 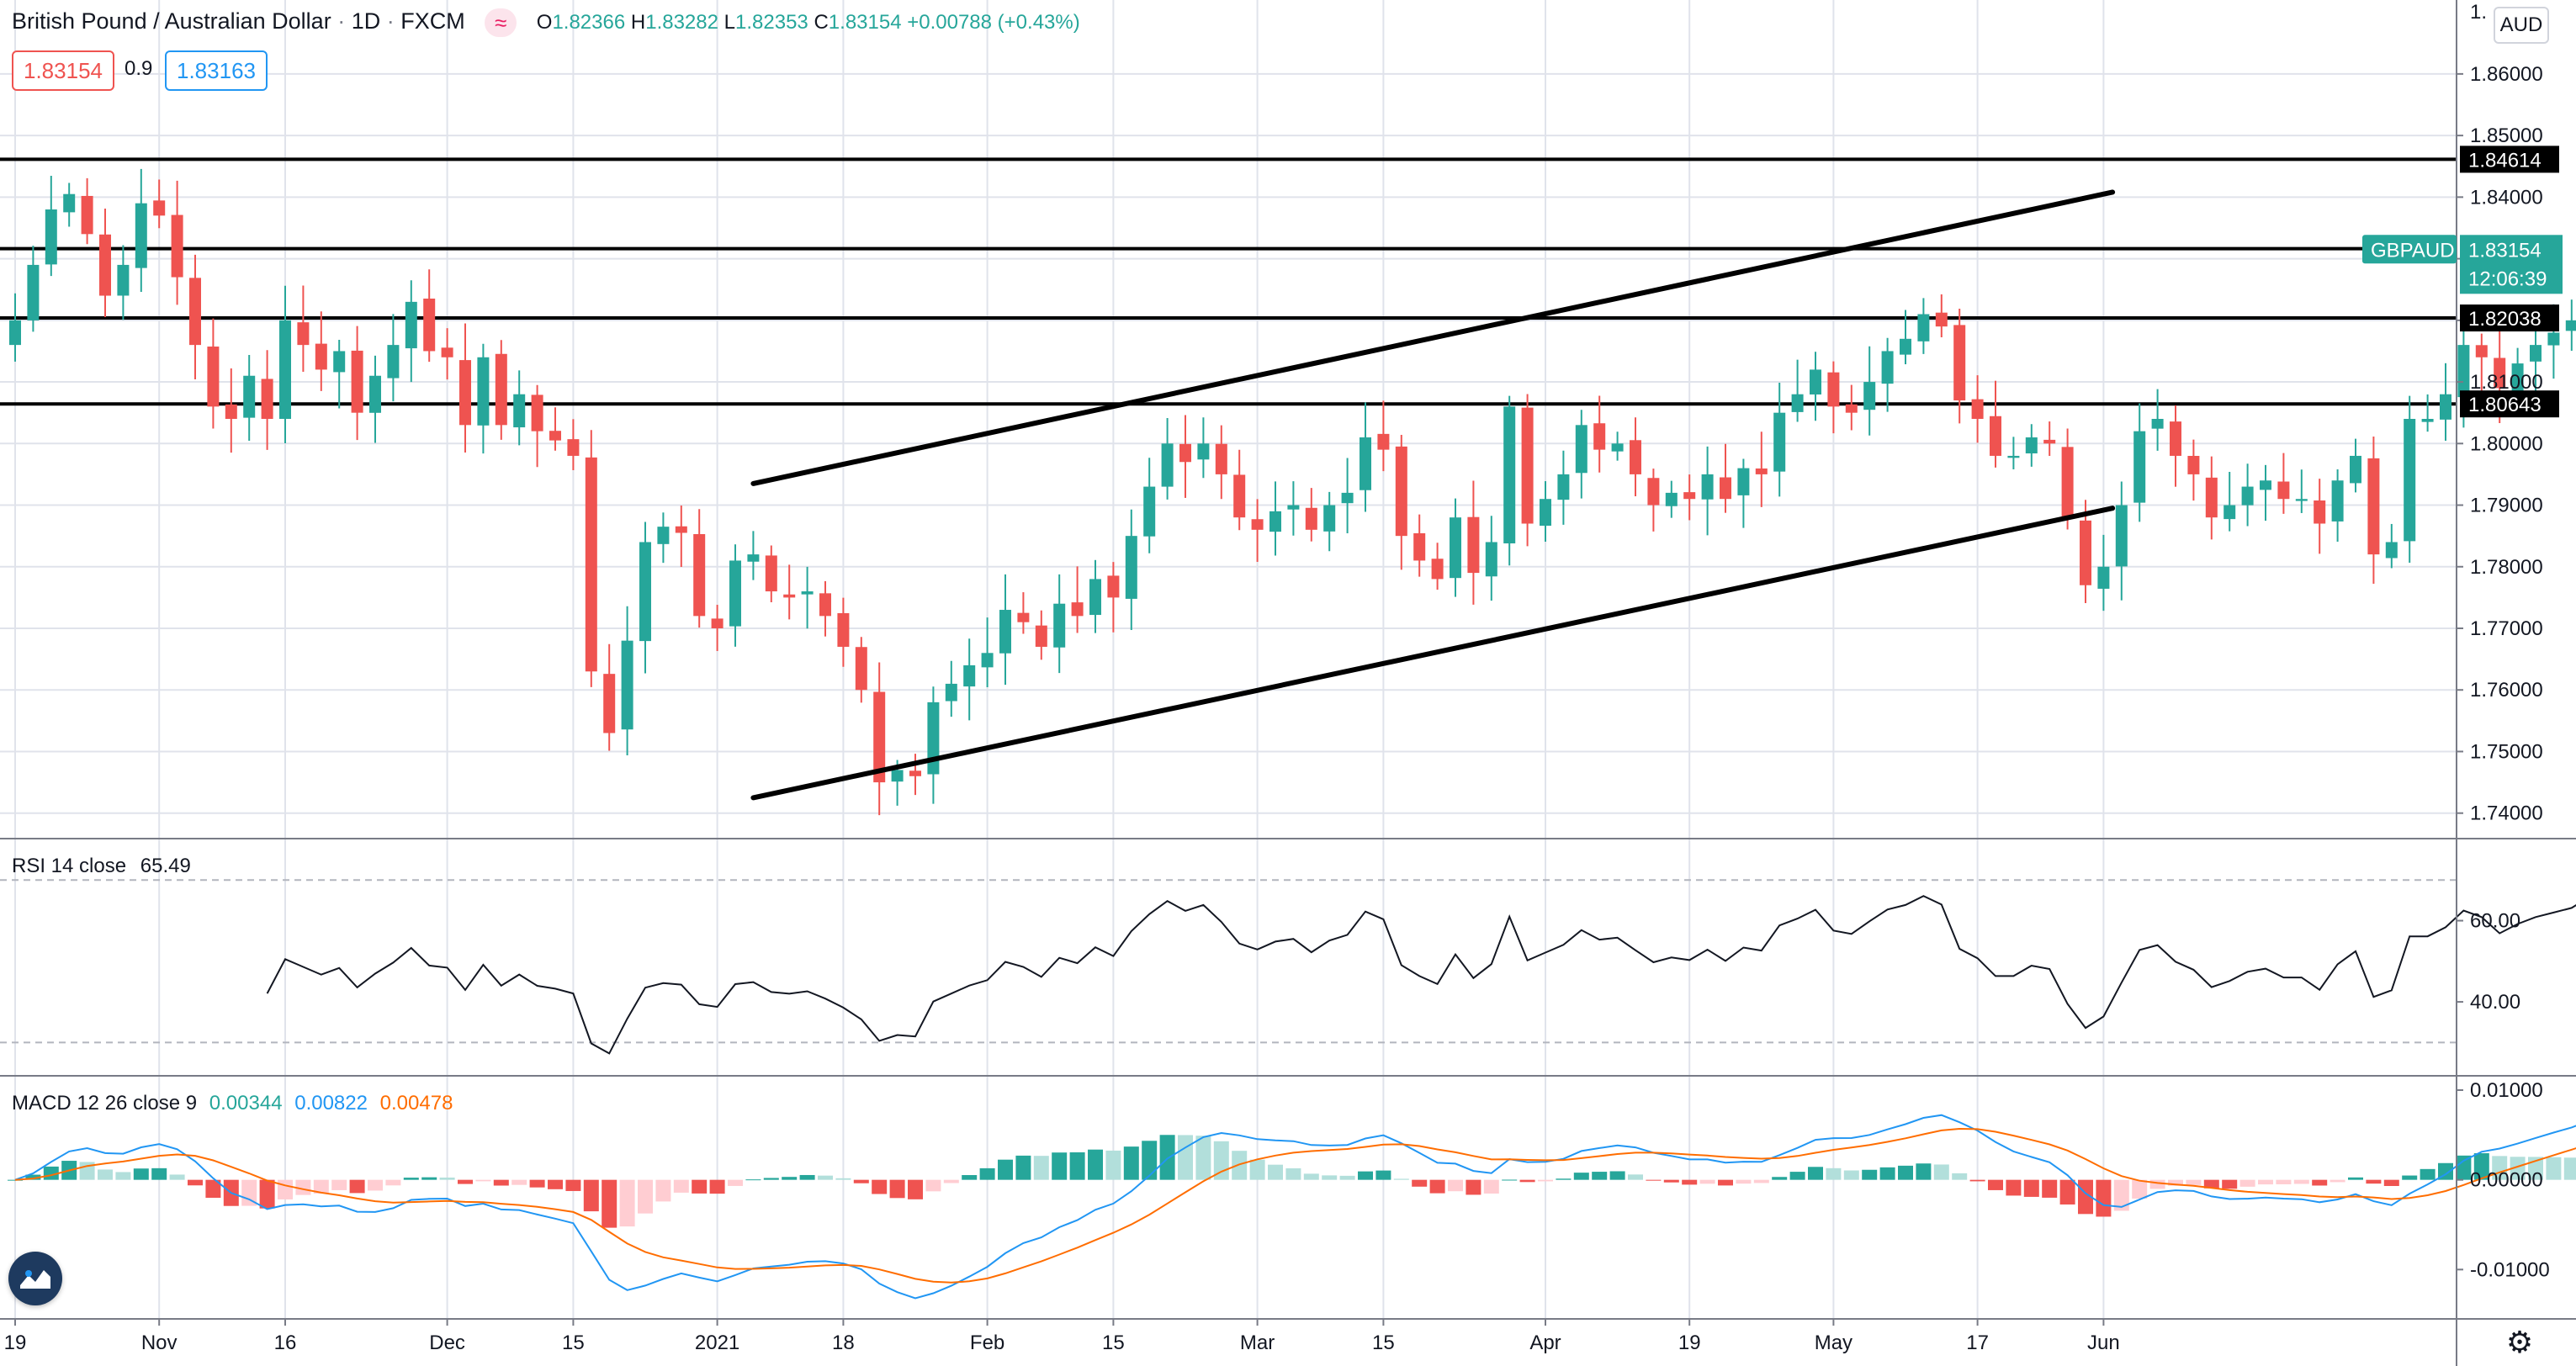 What do you see at coordinates (2506, 74) in the screenshot?
I see `price-tick-label: 1.86000` at bounding box center [2506, 74].